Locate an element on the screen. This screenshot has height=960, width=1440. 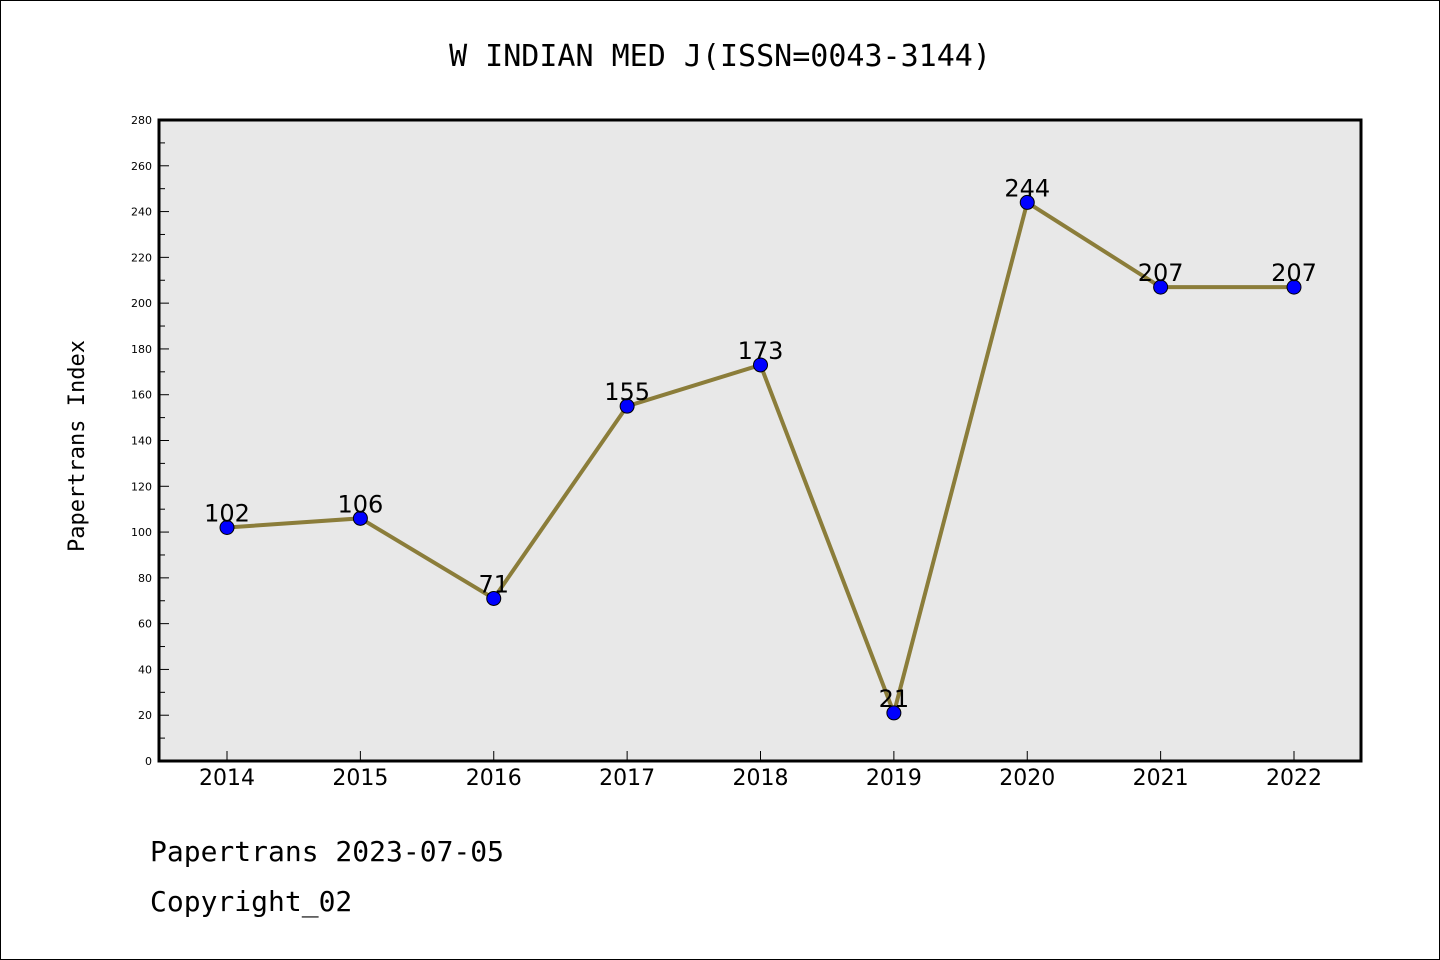
y-tick-label: 0 is located at coordinates (148, 761).